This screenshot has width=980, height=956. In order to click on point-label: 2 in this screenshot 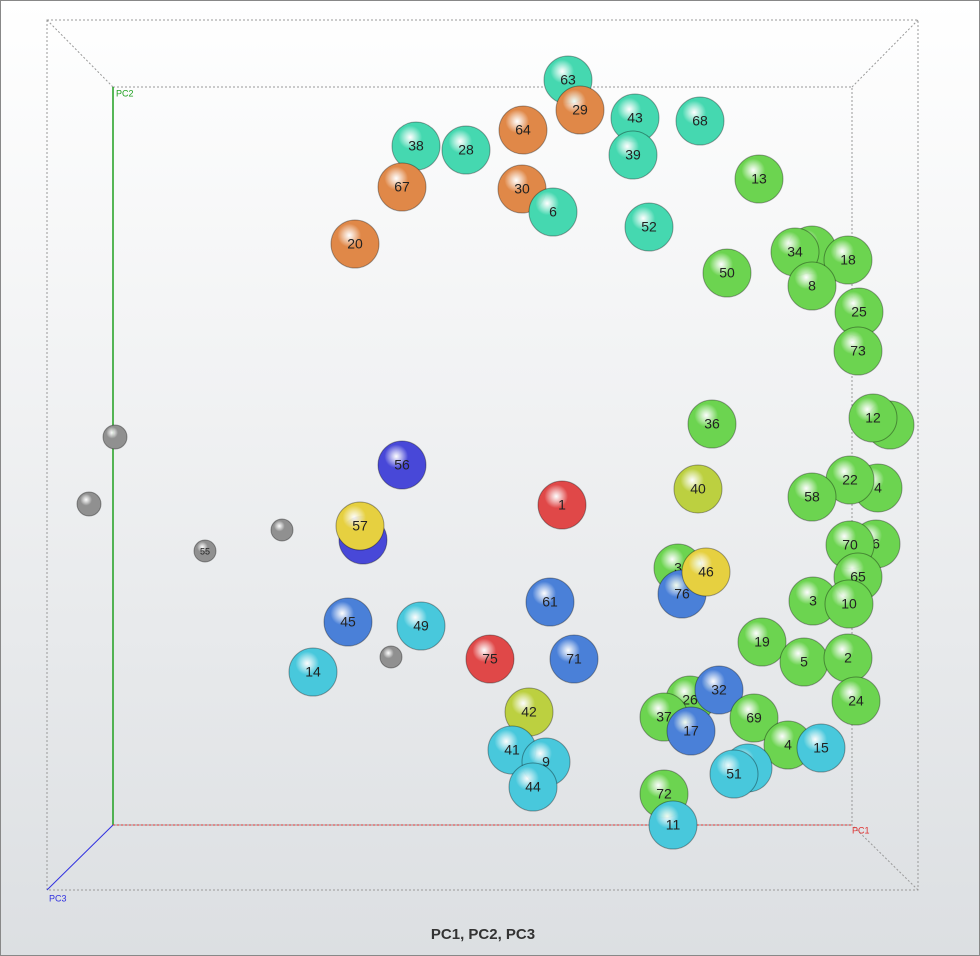, I will do `click(848, 658)`.